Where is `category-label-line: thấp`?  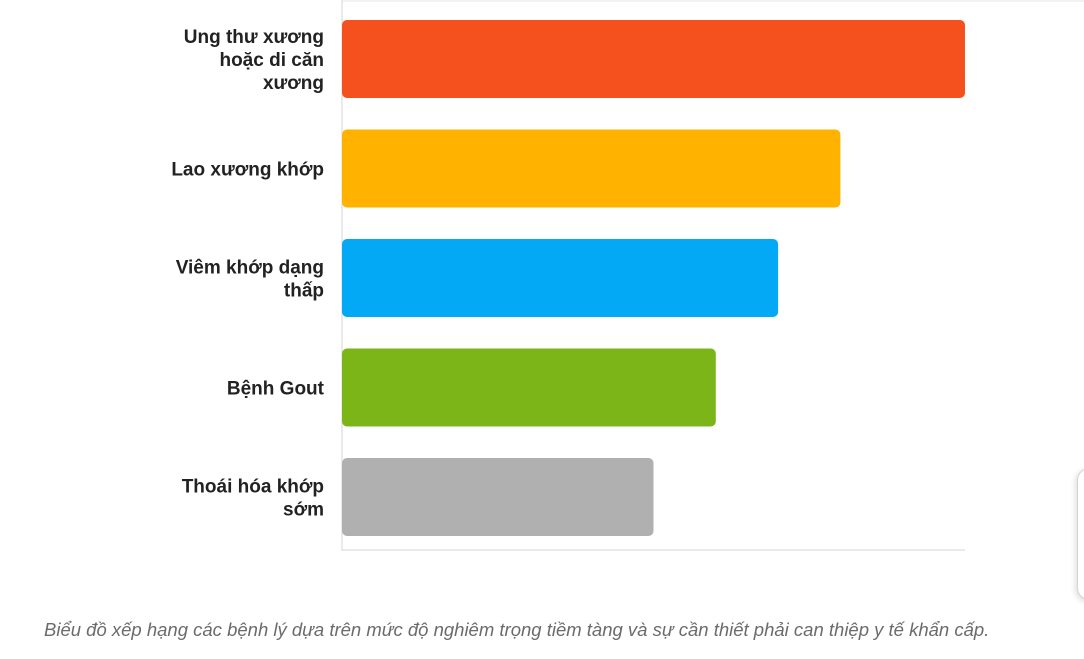
category-label-line: thấp is located at coordinates (304, 291).